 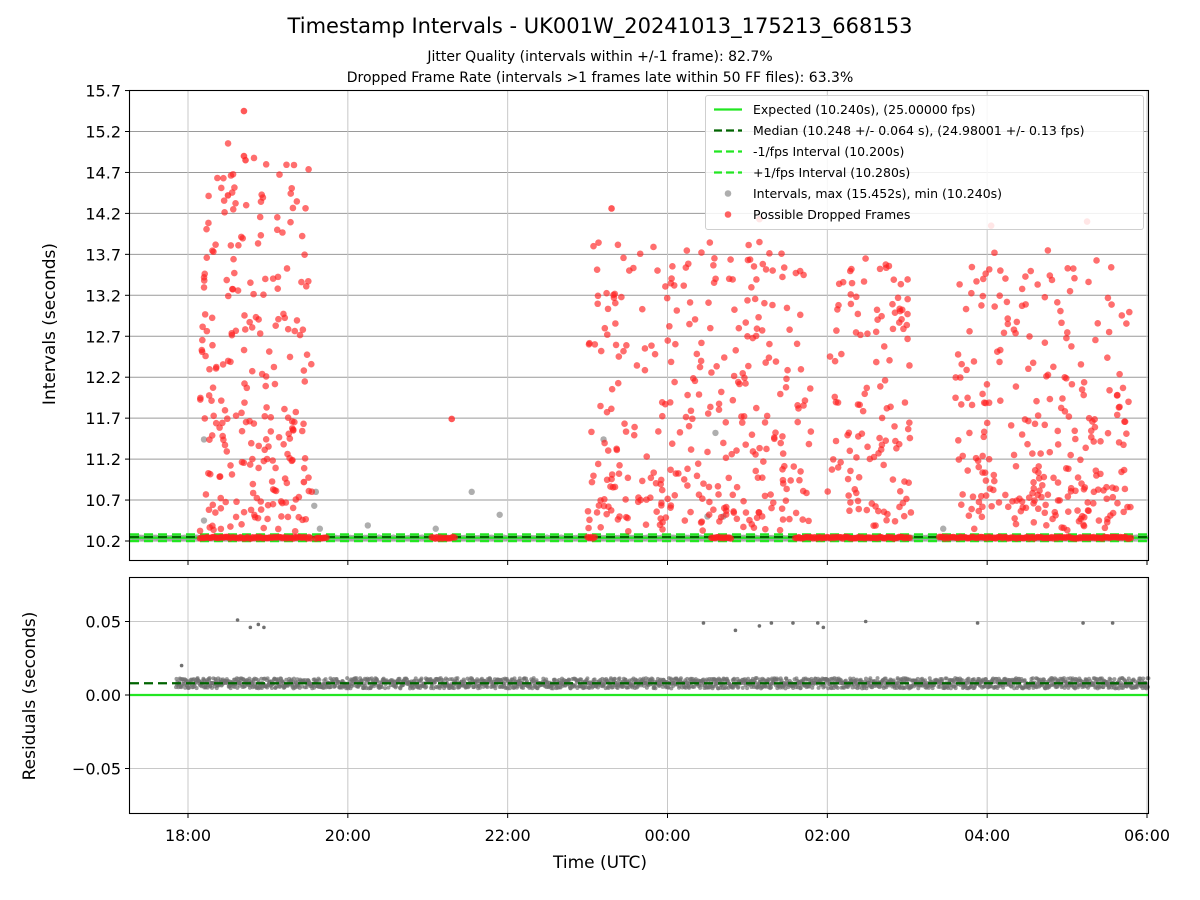 What do you see at coordinates (103, 254) in the screenshot?
I see `top-y-tick-label: 13.7` at bounding box center [103, 254].